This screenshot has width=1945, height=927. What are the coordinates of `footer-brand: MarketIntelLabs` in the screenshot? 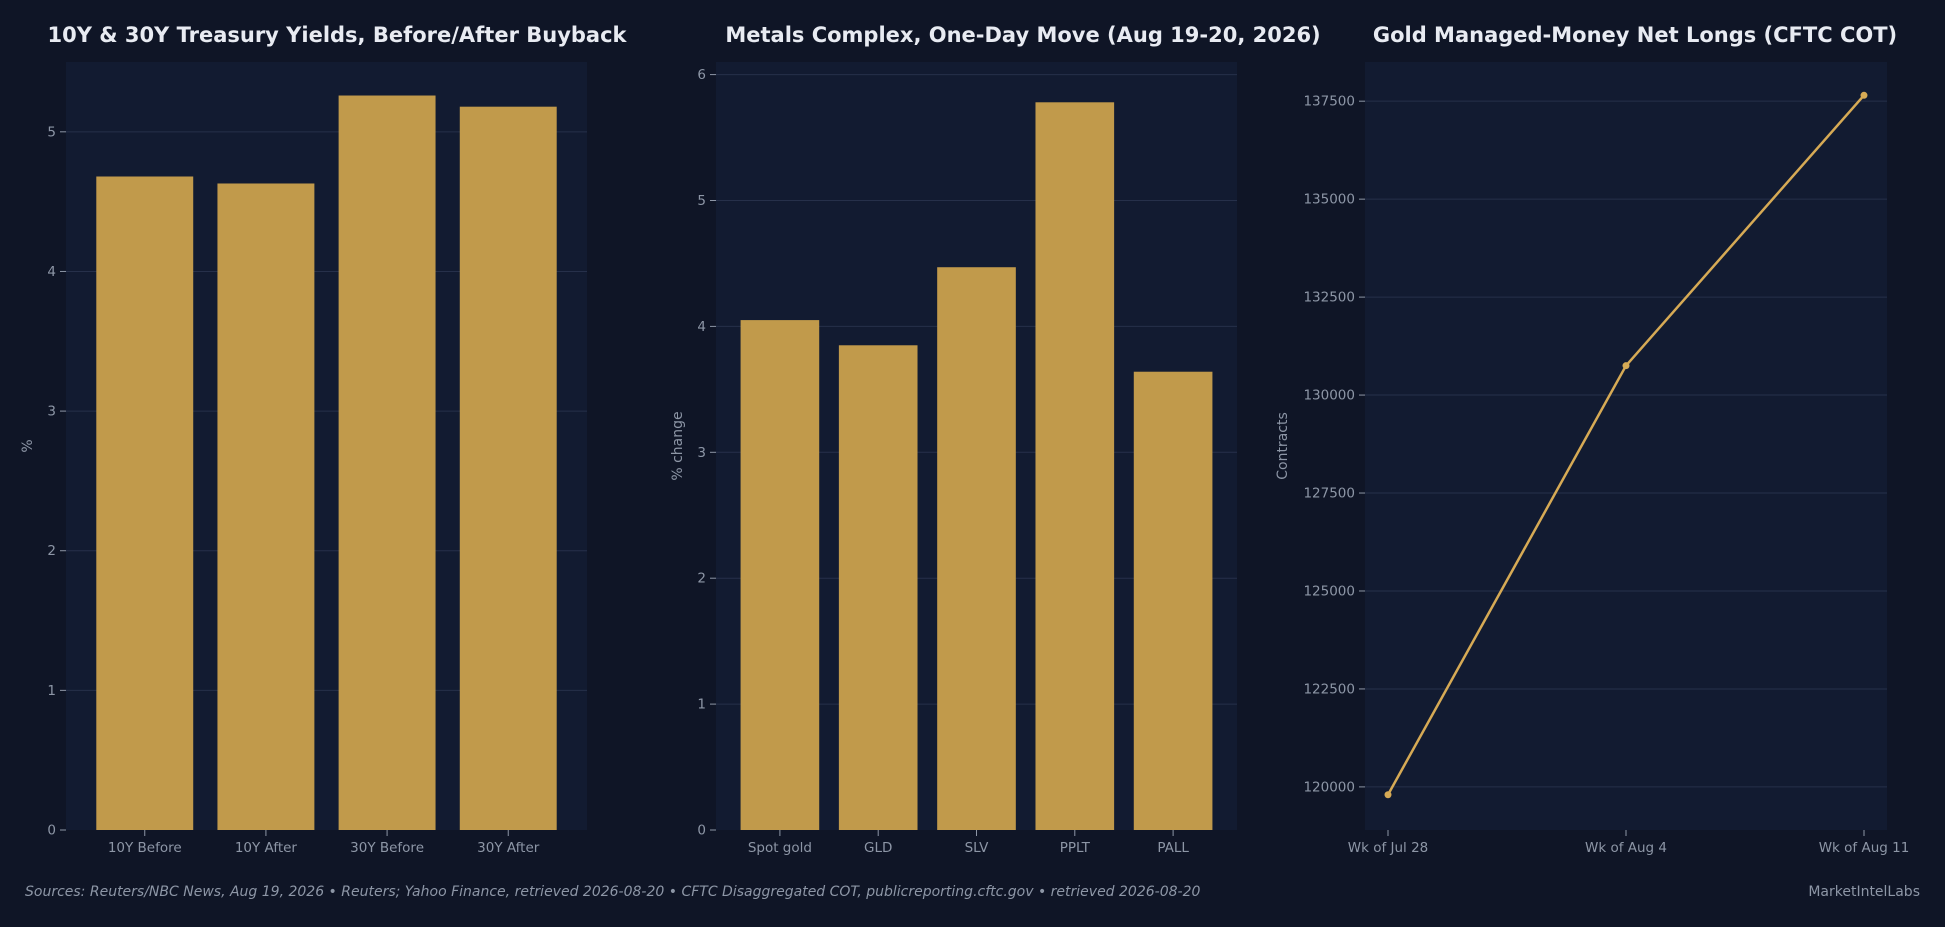 It's located at (1864, 892).